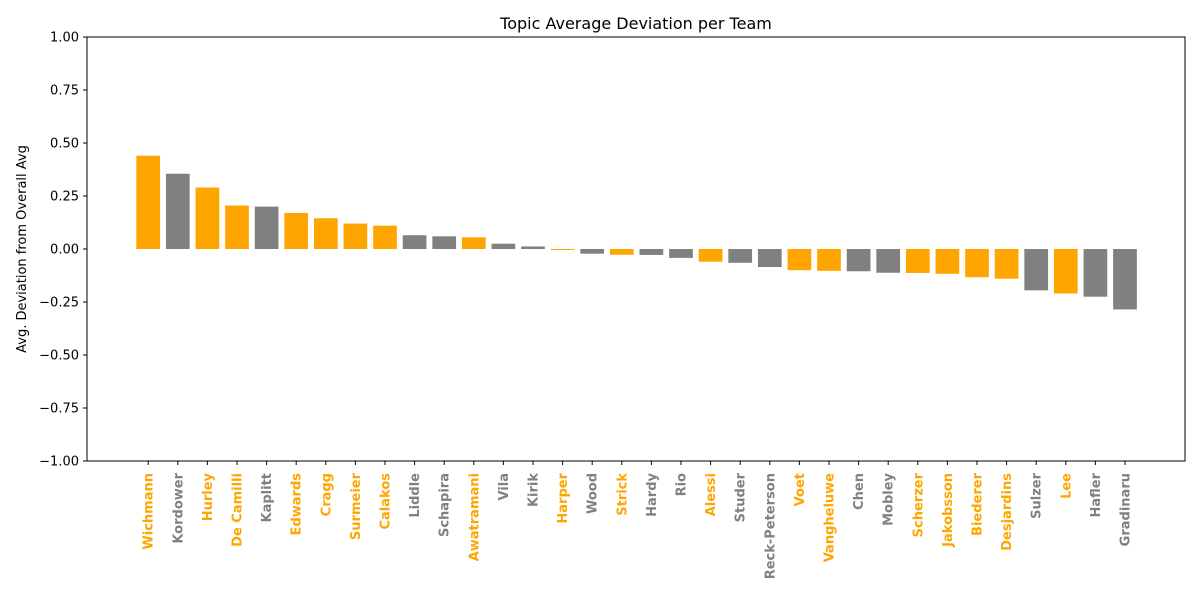 This screenshot has width=1200, height=600. I want to click on y-axis-ticks: 1.00 0.75 0.50 0.25 0.00 −0.25 −0.50 −0.75 −1.00, so click(63, 250).